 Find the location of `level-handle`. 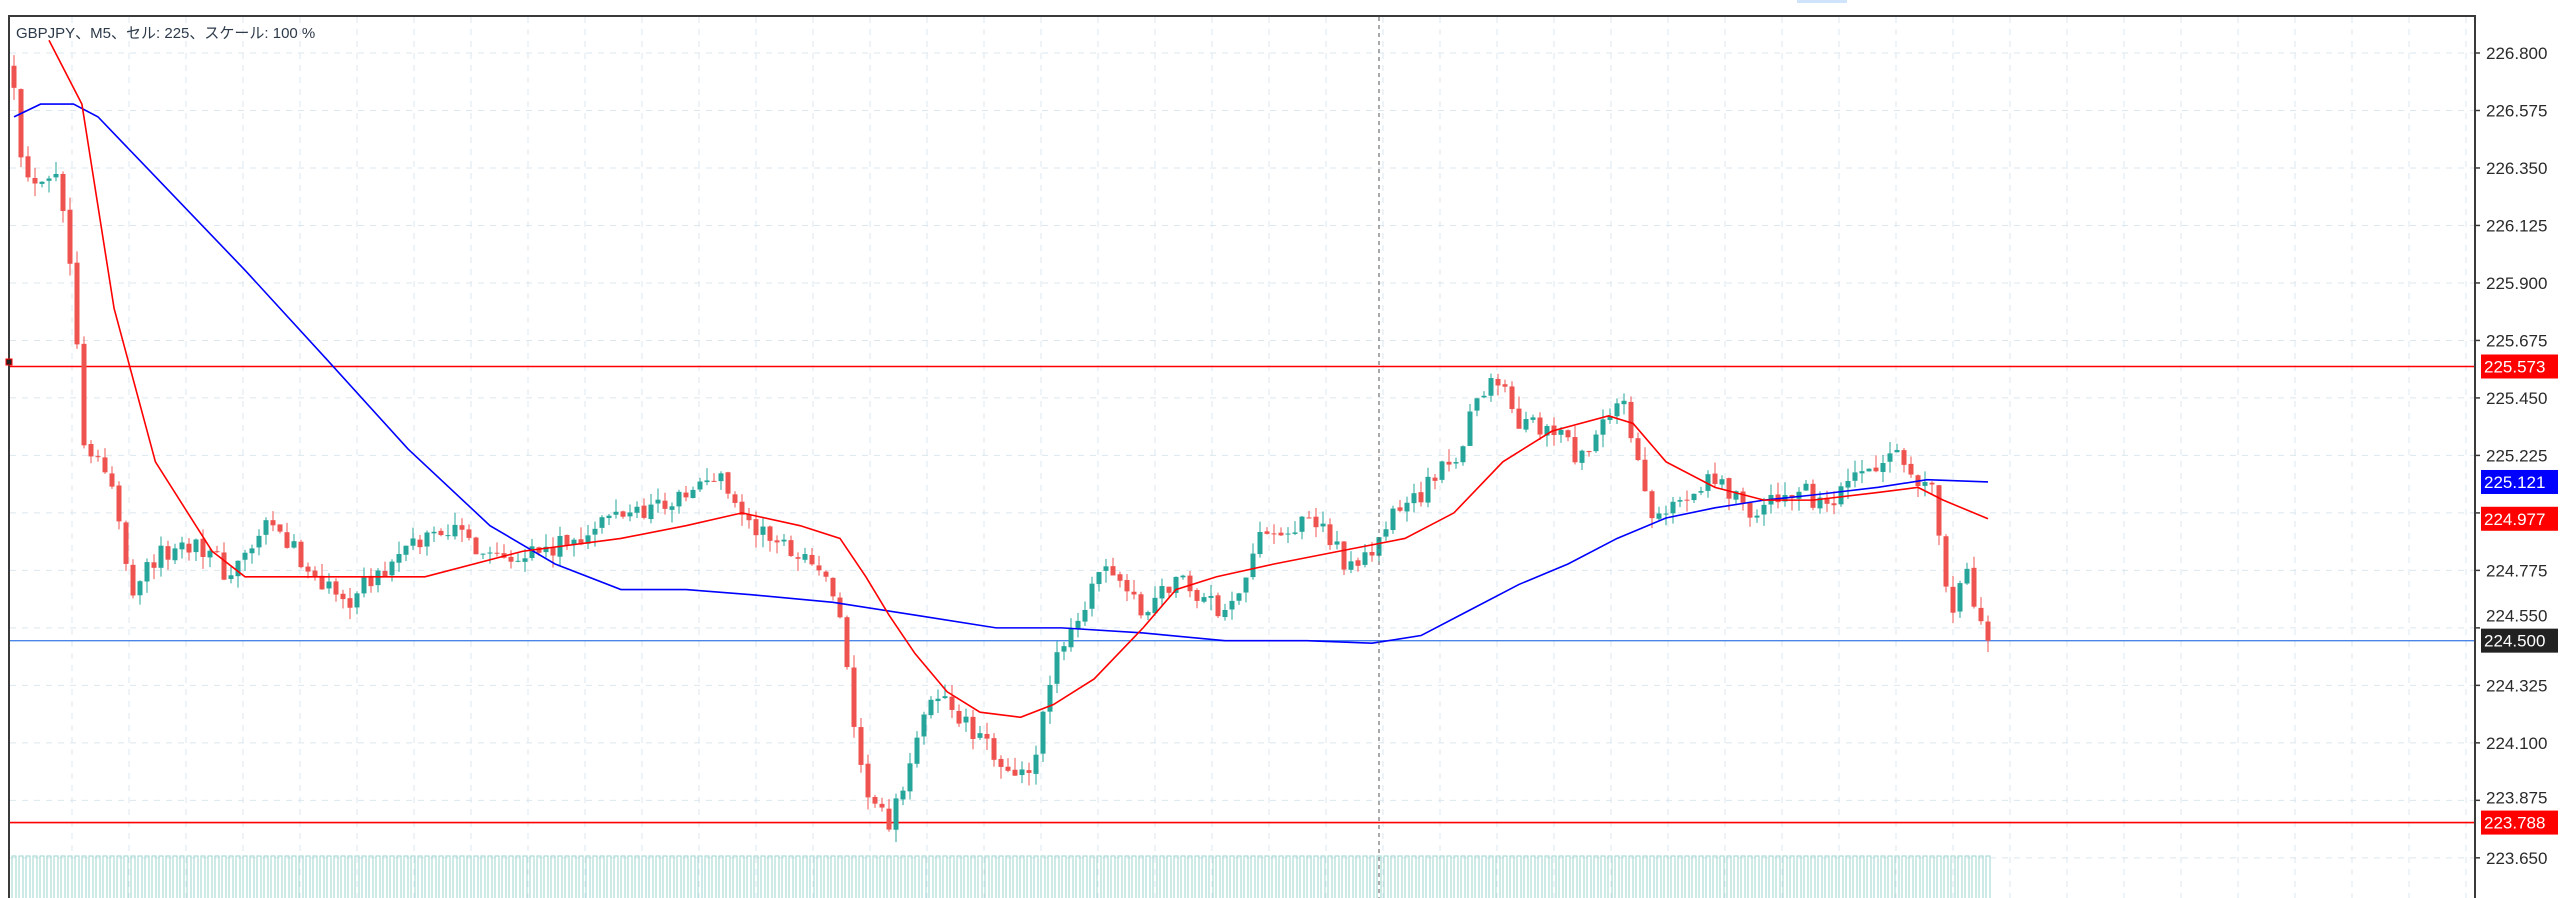

level-handle is located at coordinates (9, 362).